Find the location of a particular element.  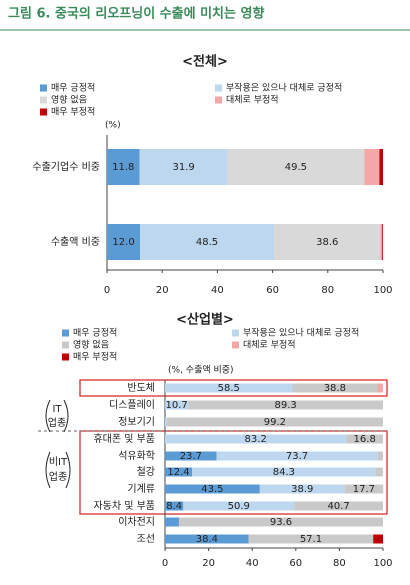

x-tick-label: 80 is located at coordinates (339, 563).